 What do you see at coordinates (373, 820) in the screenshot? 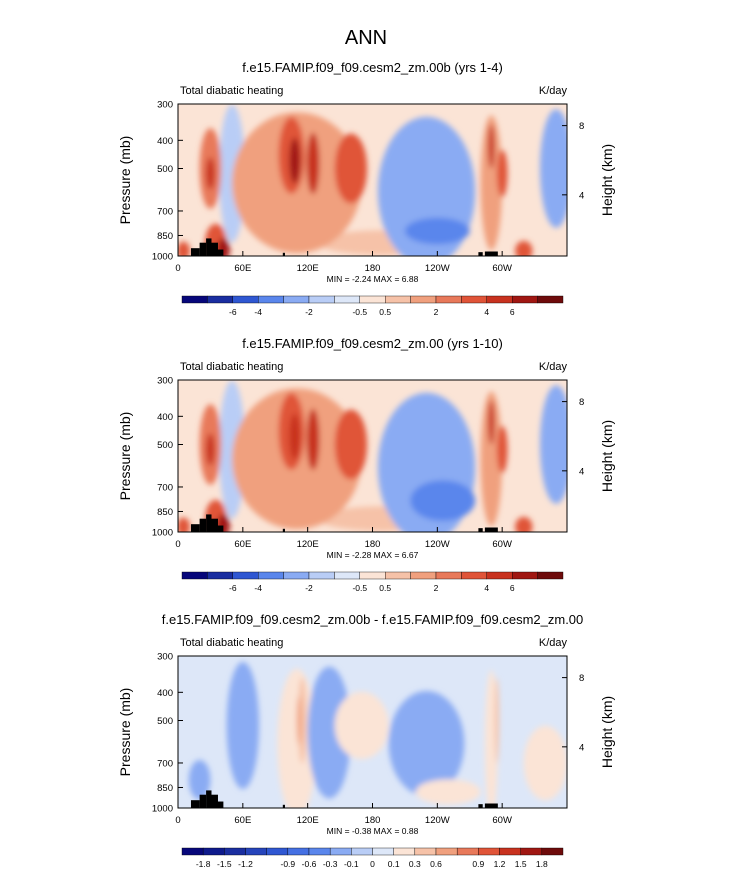
I see `x-tick-label: 180` at bounding box center [373, 820].